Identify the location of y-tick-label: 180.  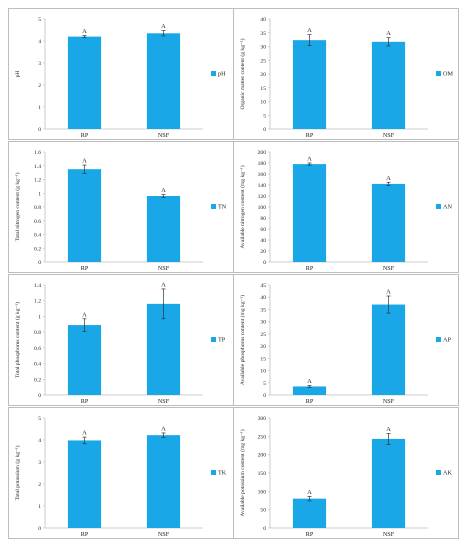
(262, 164).